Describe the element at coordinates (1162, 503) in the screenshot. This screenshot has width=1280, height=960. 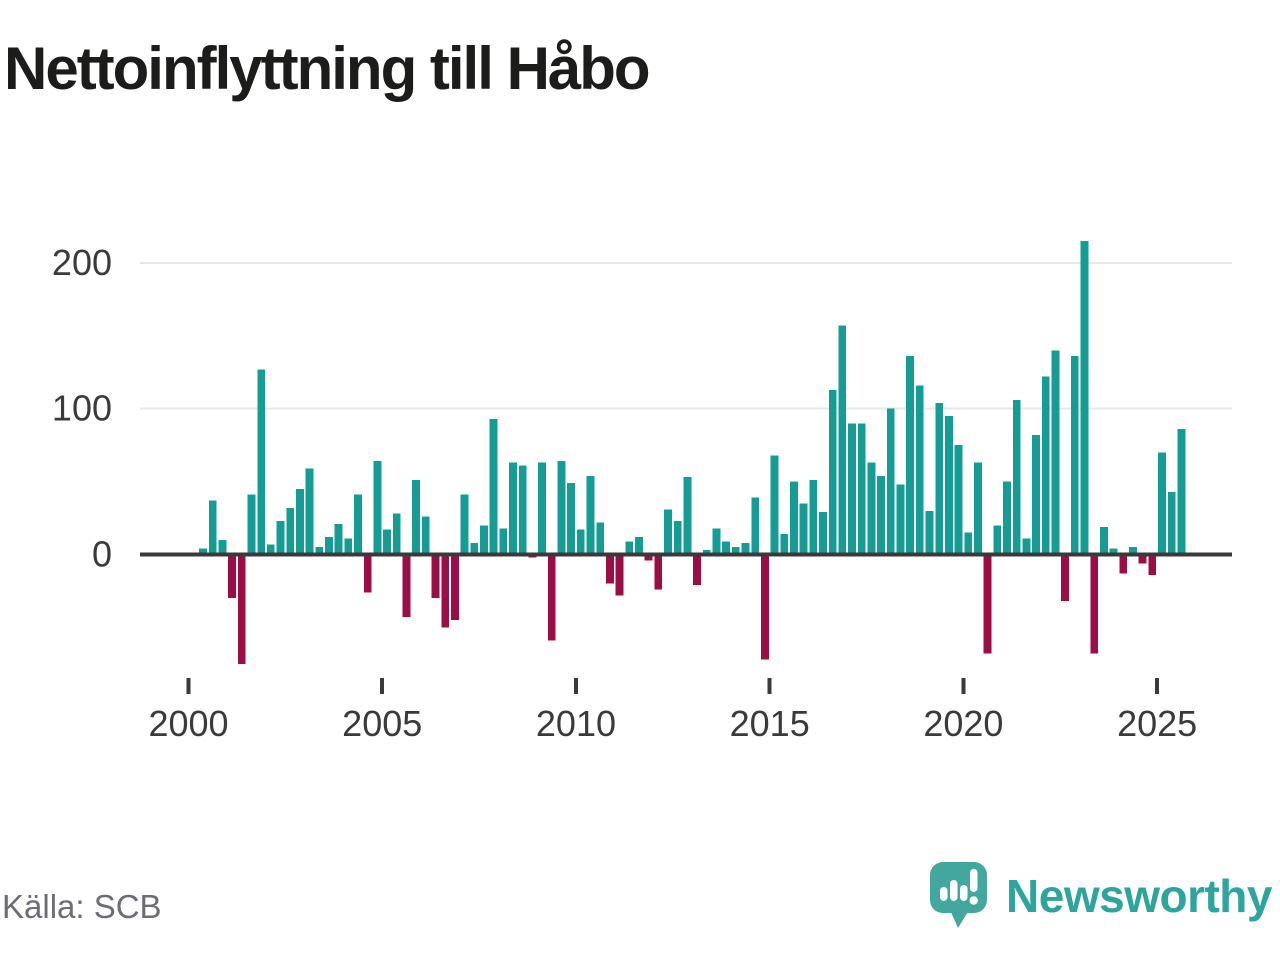
I see `bar-2025-q1` at that location.